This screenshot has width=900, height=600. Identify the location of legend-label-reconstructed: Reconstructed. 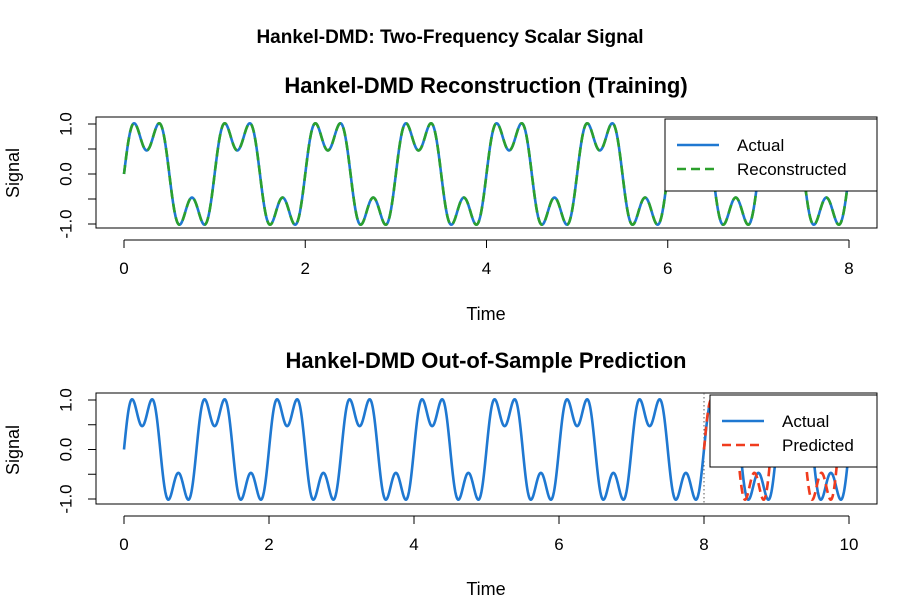
(792, 169).